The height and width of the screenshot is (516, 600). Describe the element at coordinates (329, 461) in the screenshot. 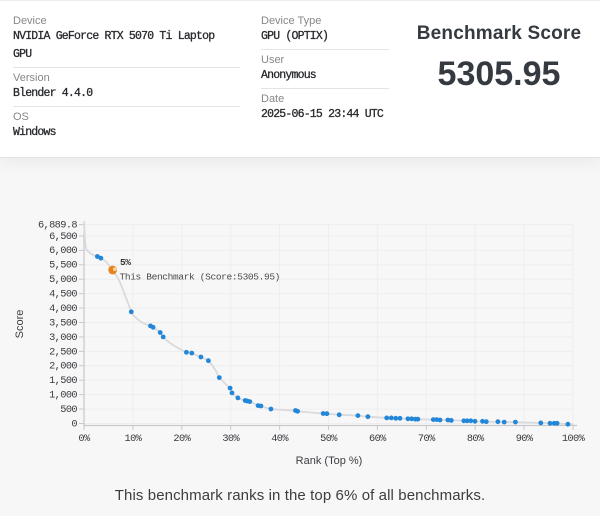

I see `svg-text: Rank (Top %)` at that location.